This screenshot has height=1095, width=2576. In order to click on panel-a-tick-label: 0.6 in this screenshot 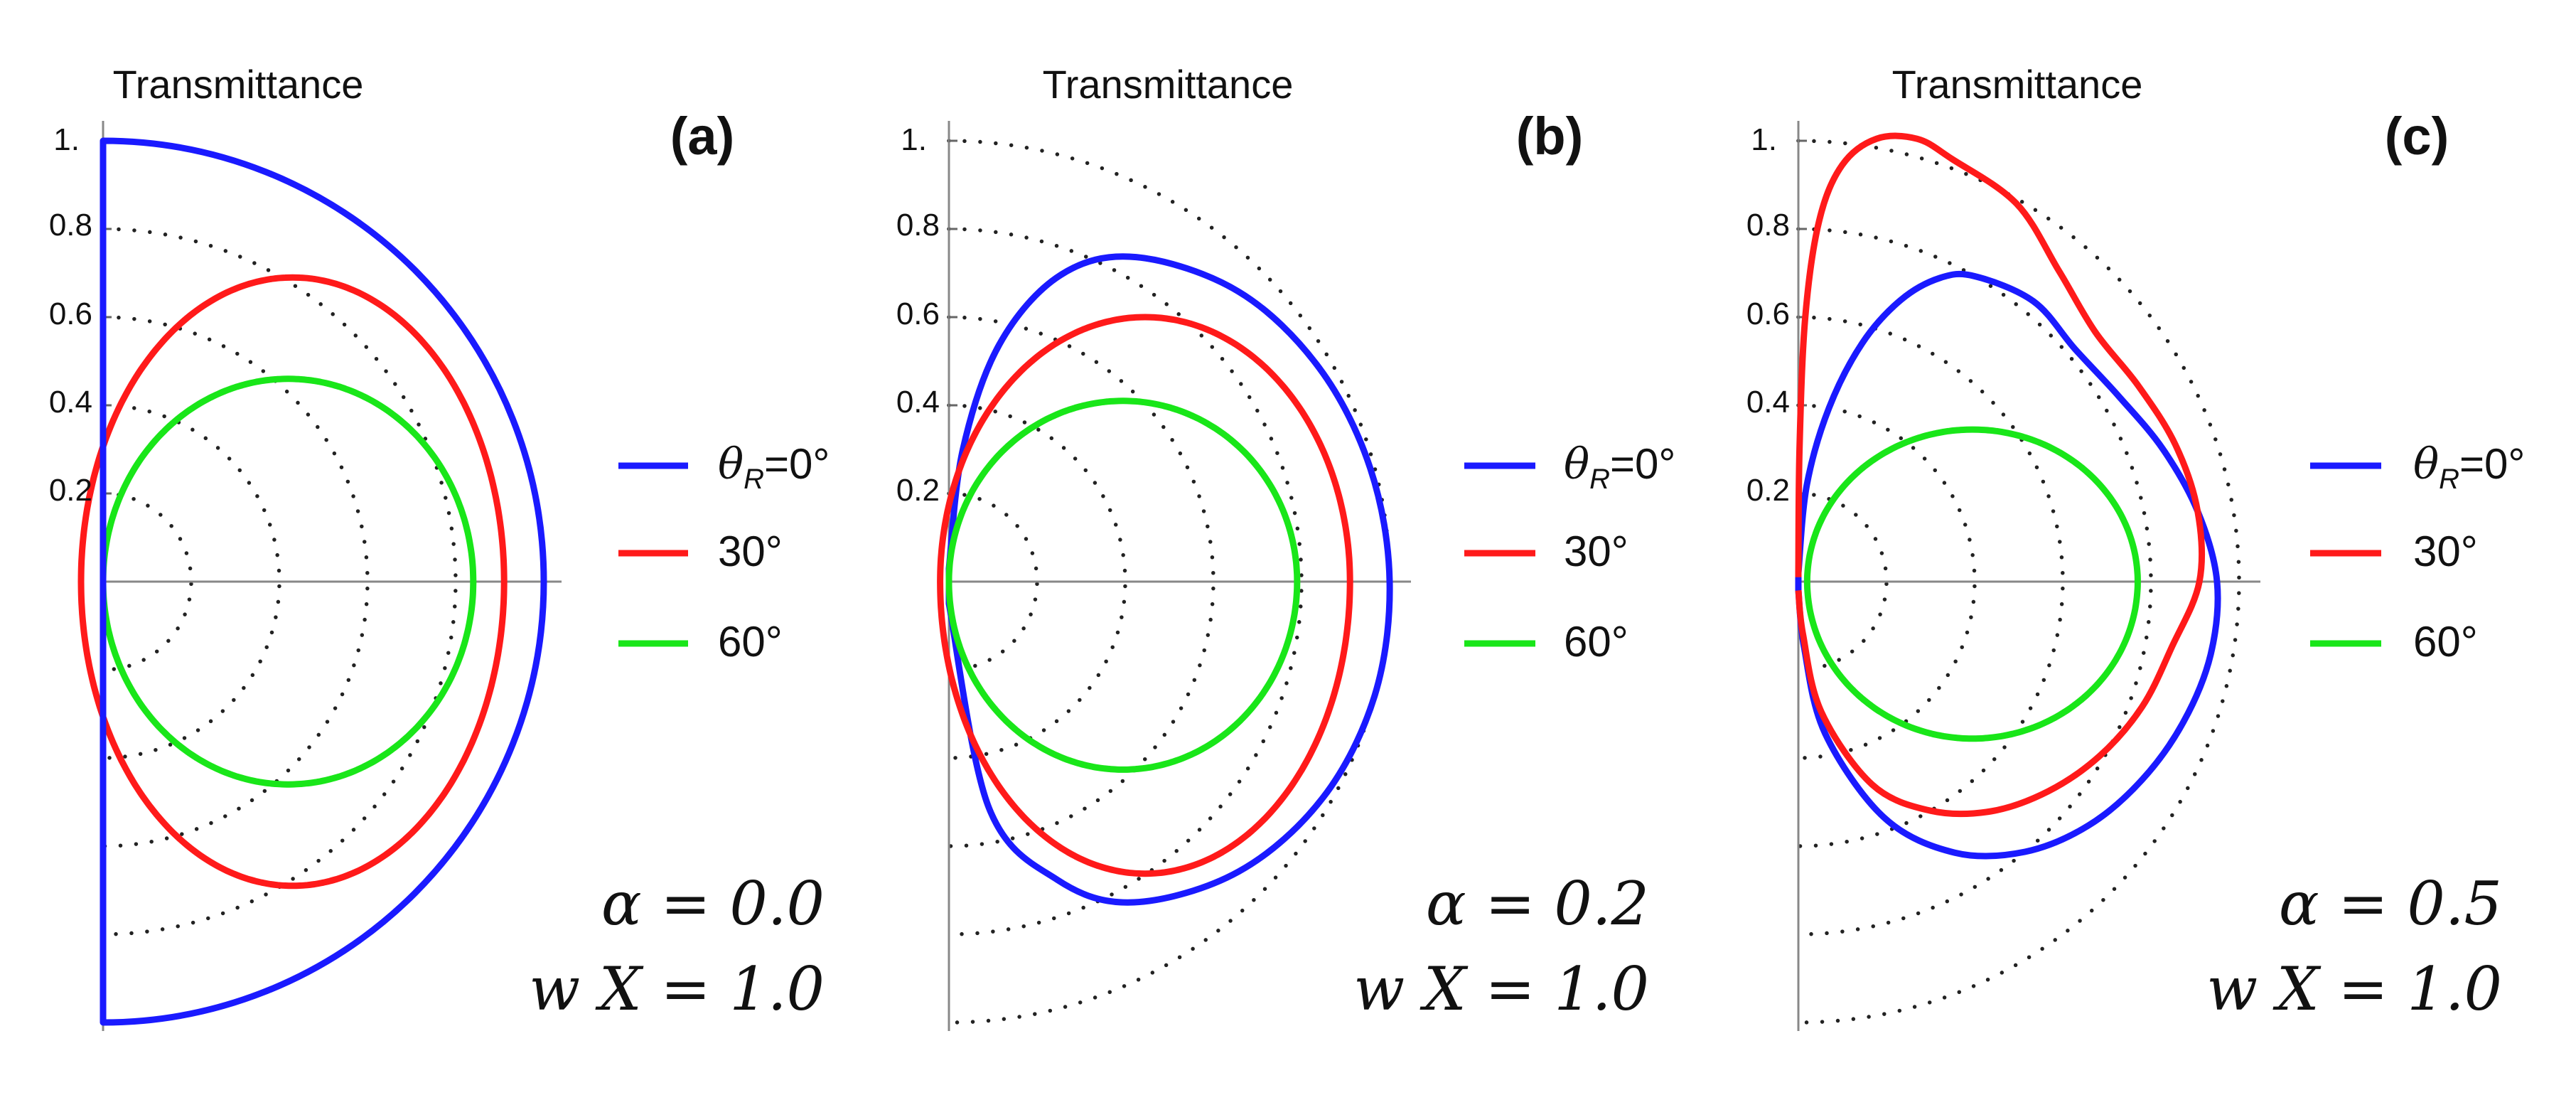, I will do `click(70, 314)`.